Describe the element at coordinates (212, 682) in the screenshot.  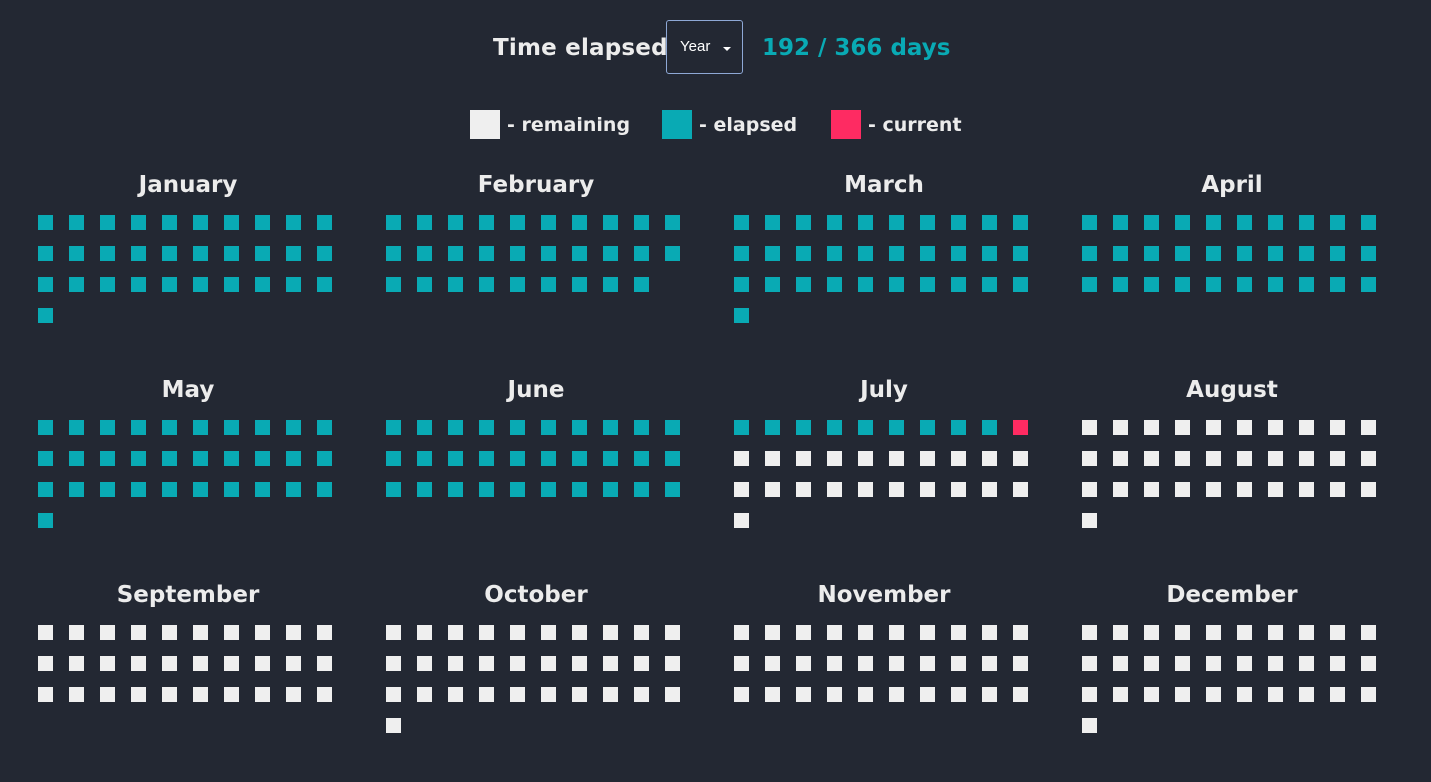
I see `month-september: September` at that location.